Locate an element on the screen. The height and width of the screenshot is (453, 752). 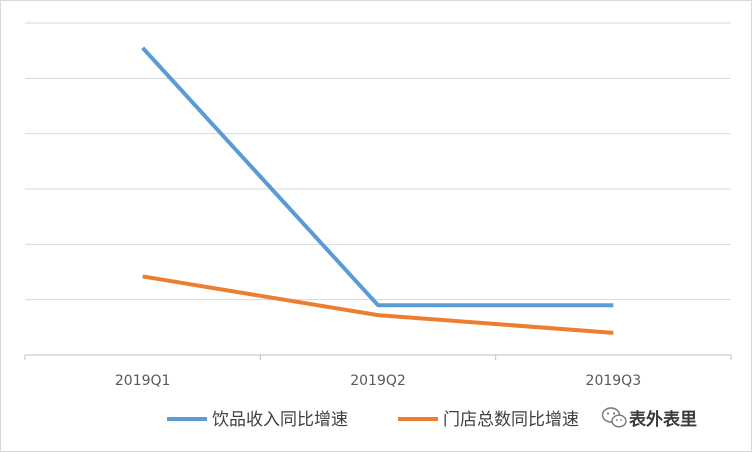
watermark: 表外表里 is located at coordinates (649, 418).